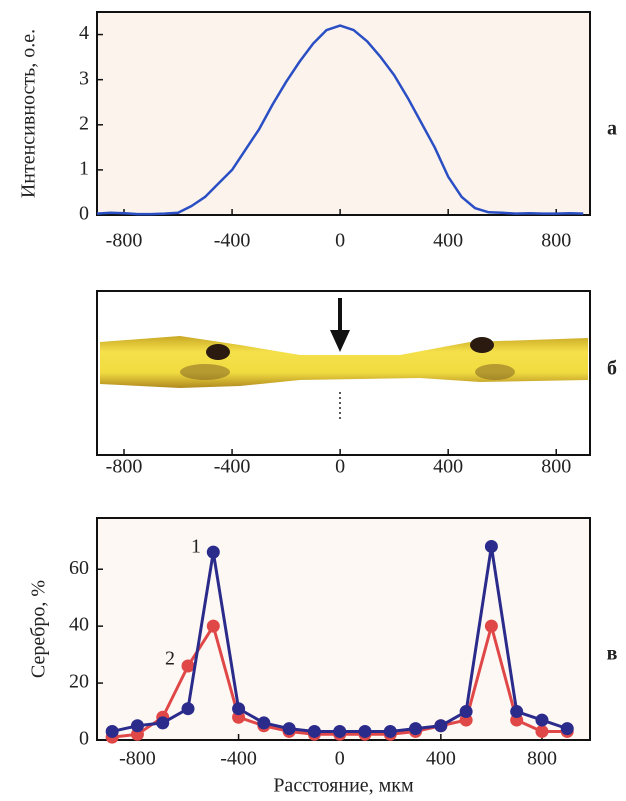 Image resolution: width=626 pixels, height=801 pixels. What do you see at coordinates (79, 682) in the screenshot?
I see `y-tick-label: 20` at bounding box center [79, 682].